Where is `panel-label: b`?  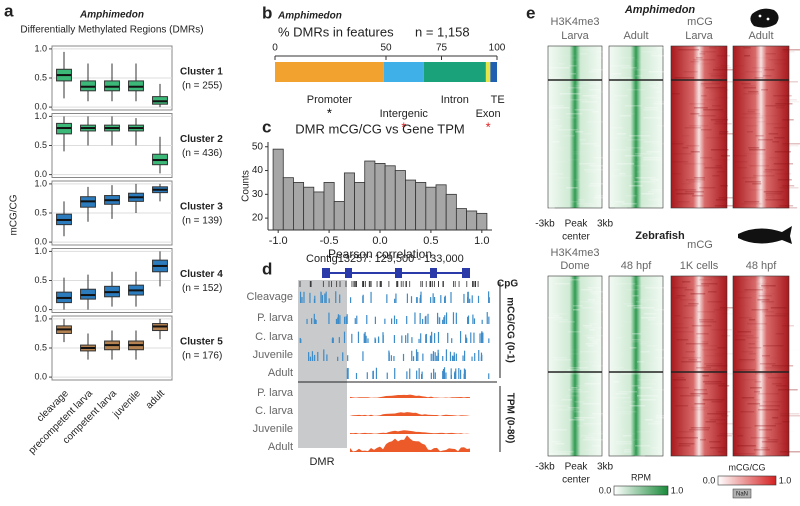
panel-label: b is located at coordinates (267, 12).